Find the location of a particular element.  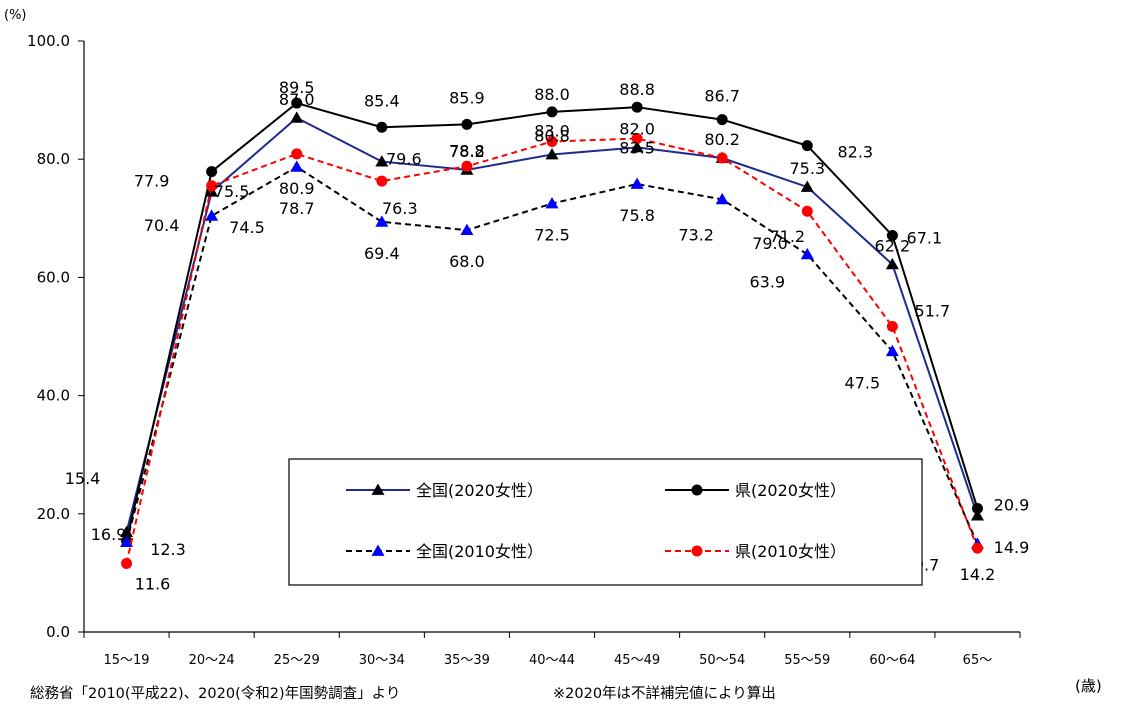

data-label: 78.2 is located at coordinates (467, 151).